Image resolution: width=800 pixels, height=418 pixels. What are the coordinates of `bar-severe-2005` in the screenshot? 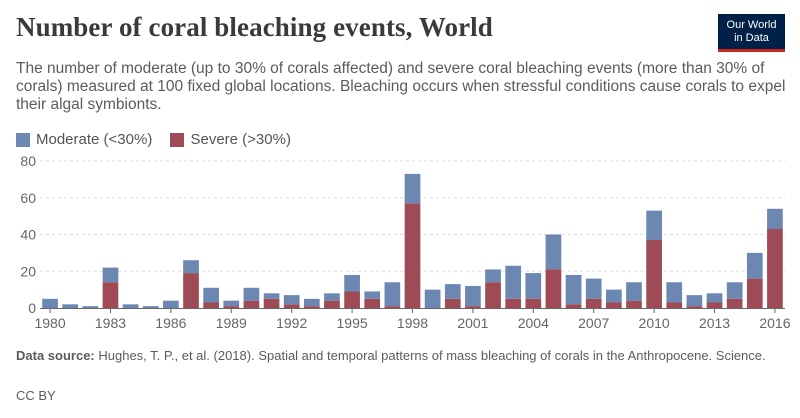 It's located at (553, 288).